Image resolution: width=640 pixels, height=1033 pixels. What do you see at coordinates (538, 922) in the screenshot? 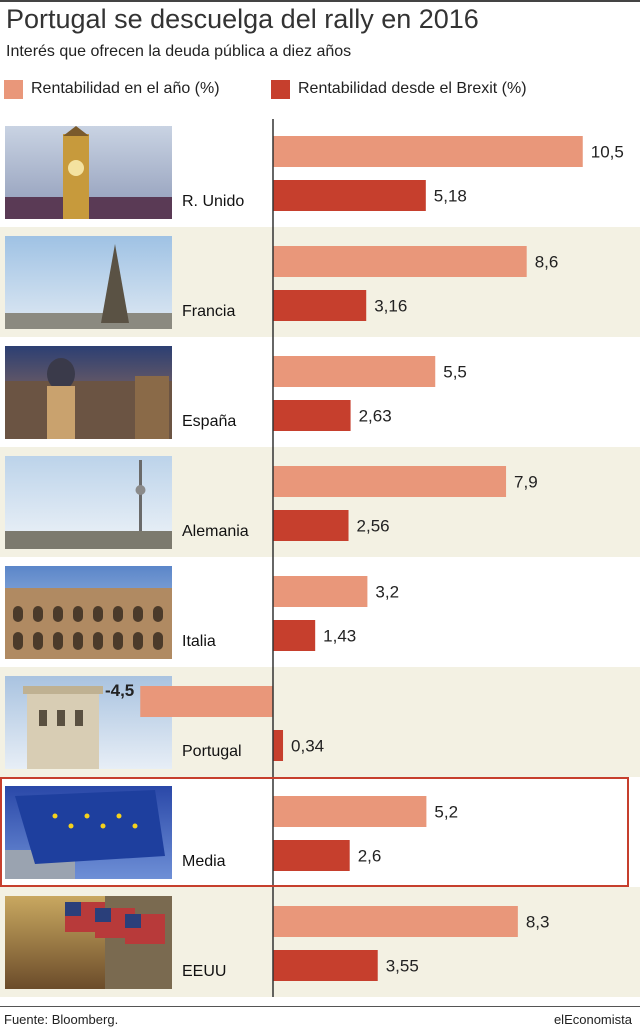
I see `value-label-year-eeuu: 8,3` at bounding box center [538, 922].